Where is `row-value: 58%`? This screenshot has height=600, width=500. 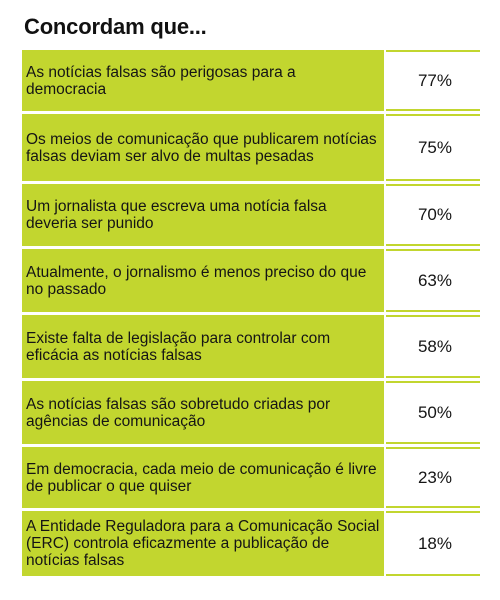 row-value: 58% is located at coordinates (434, 346).